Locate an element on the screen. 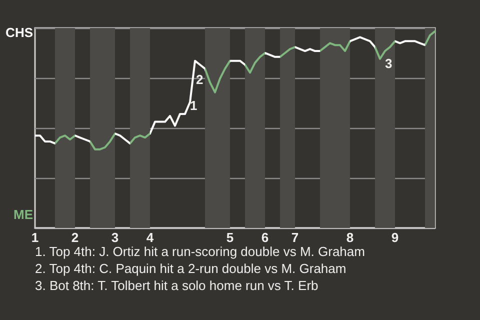 The image size is (480, 320). annotation: 3 is located at coordinates (388, 63).